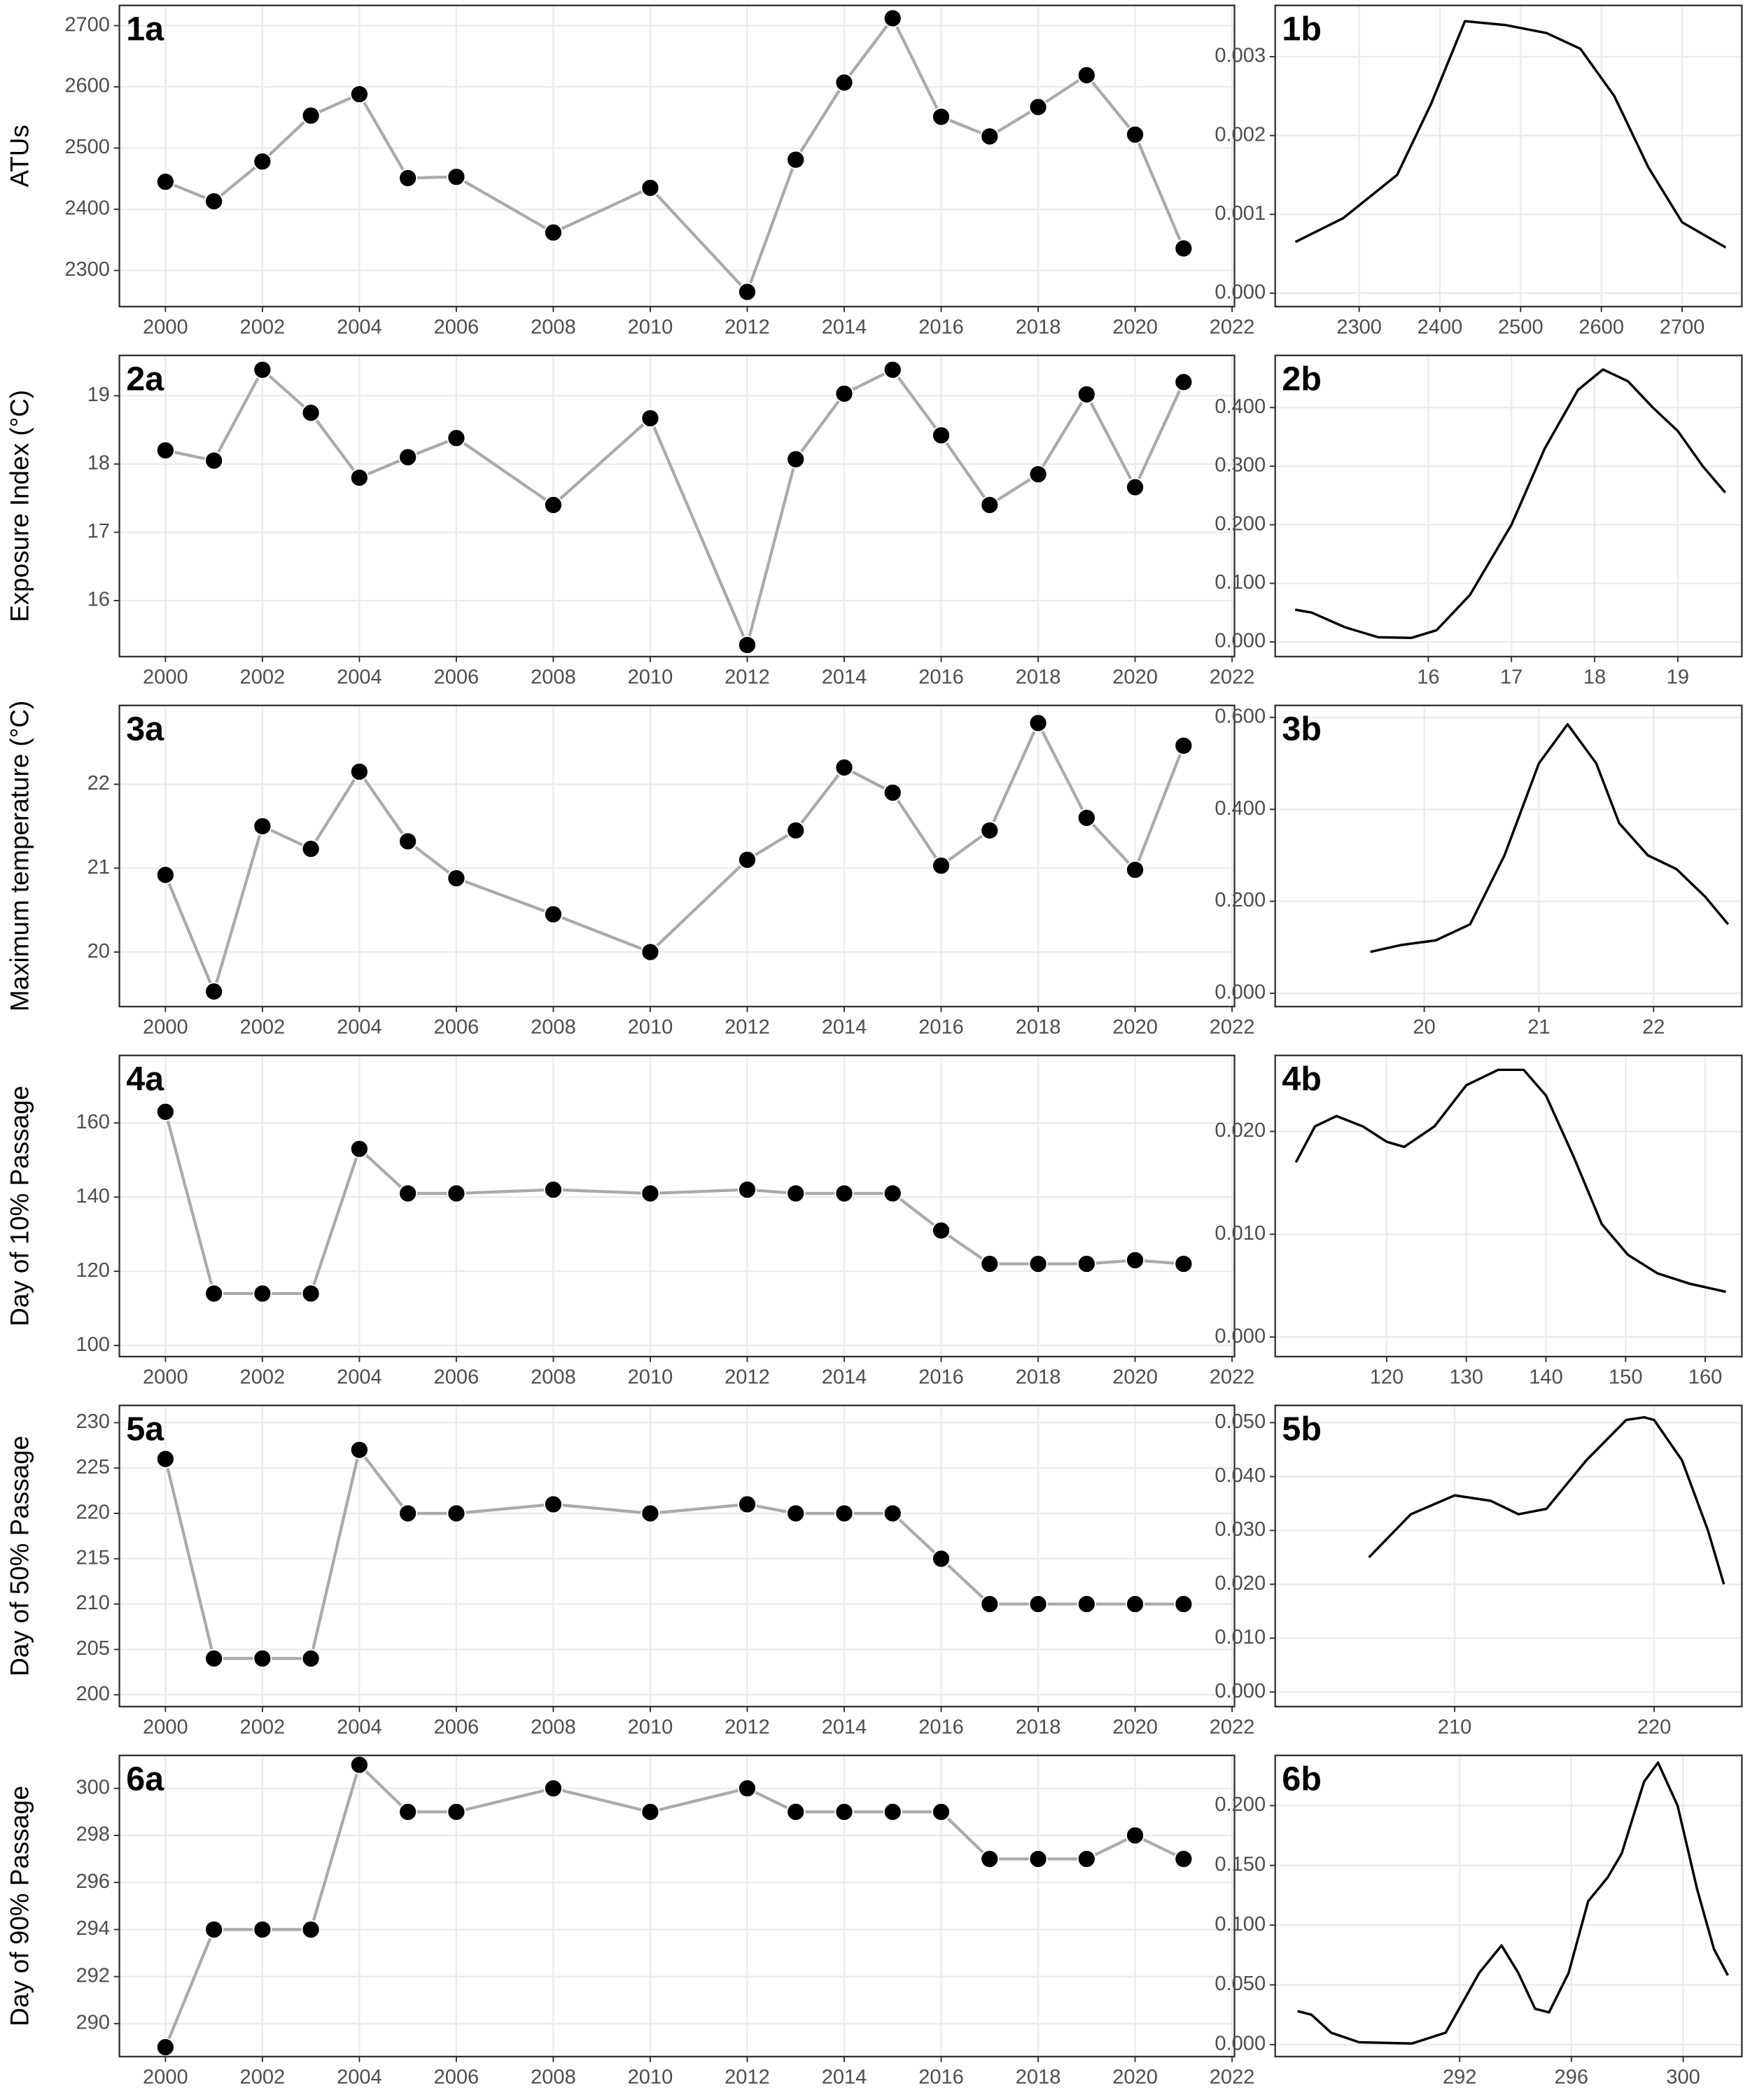  What do you see at coordinates (93, 1648) in the screenshot?
I see `y-tick-label: 205` at bounding box center [93, 1648].